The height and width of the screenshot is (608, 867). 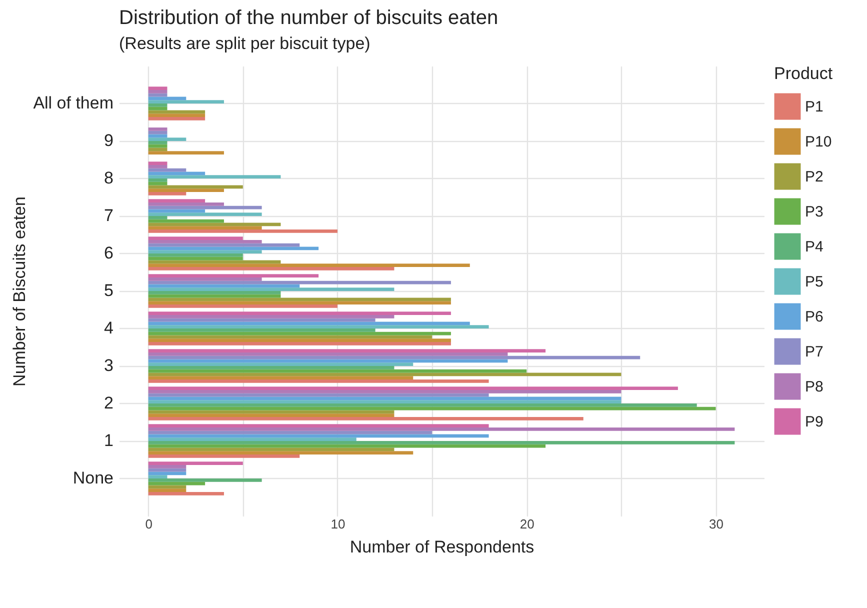 I want to click on y-tick-label: 5, so click(x=109, y=290).